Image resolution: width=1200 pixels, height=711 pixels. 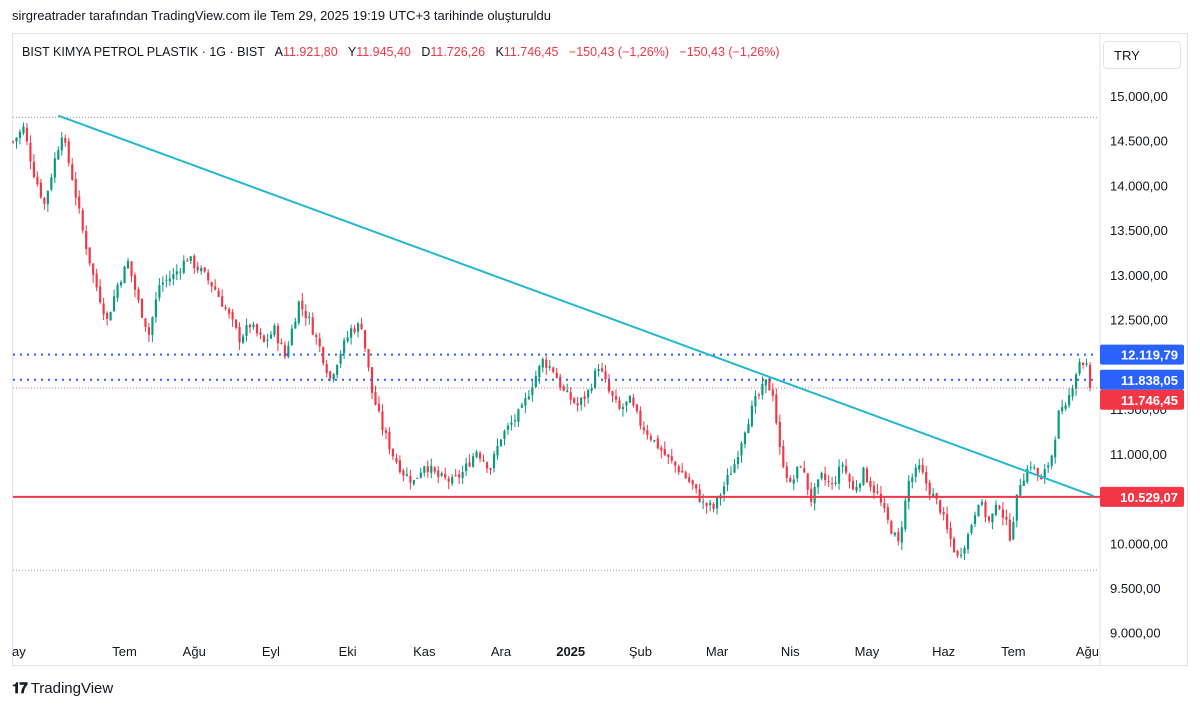 What do you see at coordinates (278, 52) in the screenshot?
I see `open-label: A` at bounding box center [278, 52].